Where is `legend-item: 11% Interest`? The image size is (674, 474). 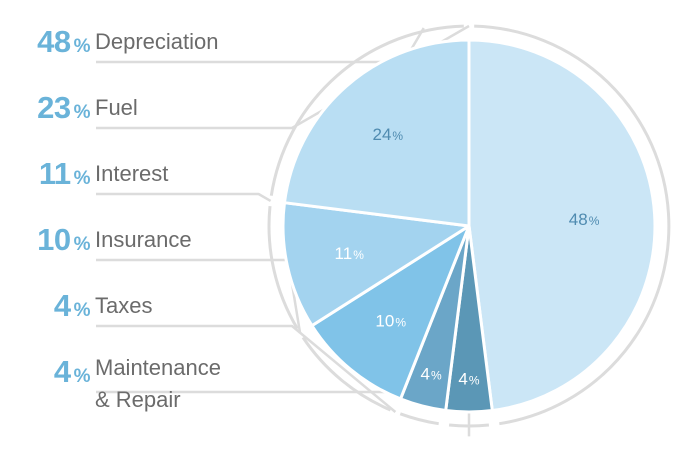
legend-item: 11% Interest is located at coordinates (337, 176).